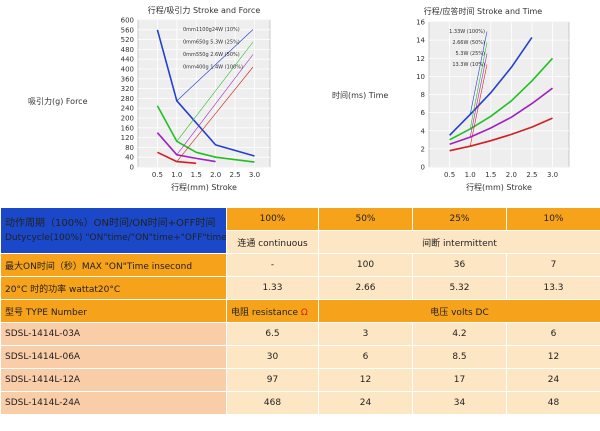 The height and width of the screenshot is (431, 600). I want to click on power-value: 13.3, so click(553, 288).